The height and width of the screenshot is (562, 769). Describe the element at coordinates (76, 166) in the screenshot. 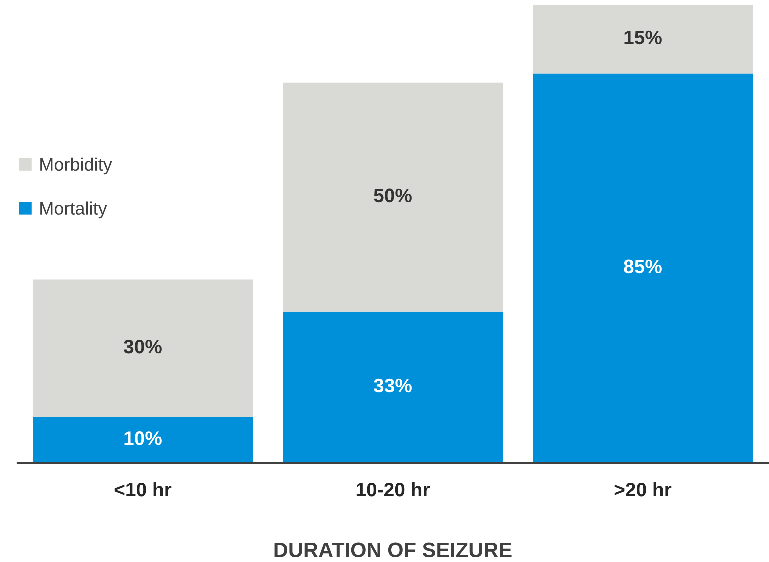

I see `legend-label: Morbidity` at that location.